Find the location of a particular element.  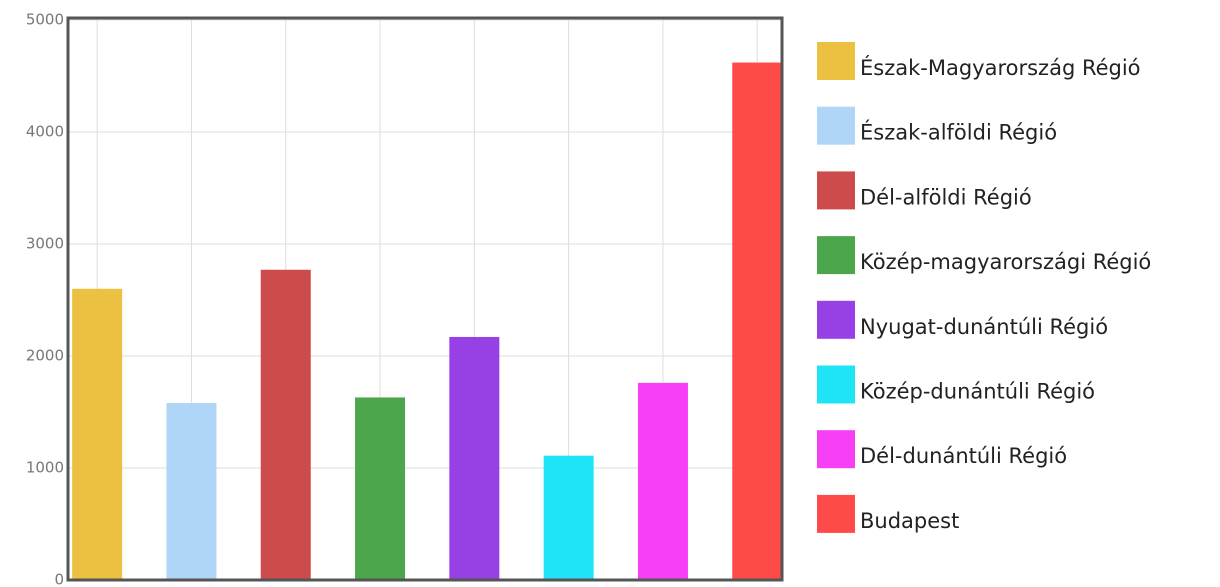

legend-label: Közép-dunántúli Régió is located at coordinates (977, 392).